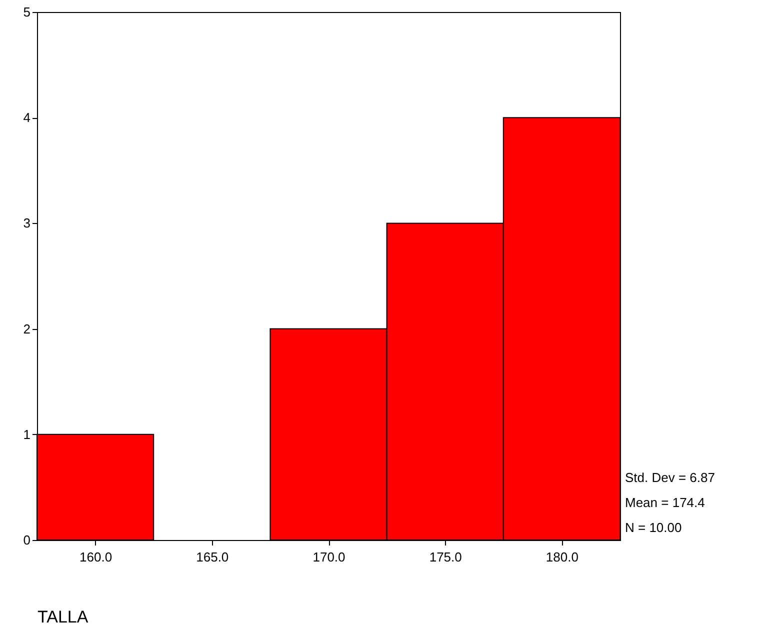 This screenshot has width=764, height=636. Describe the element at coordinates (212, 557) in the screenshot. I see `x-tick-label: 165.0` at that location.